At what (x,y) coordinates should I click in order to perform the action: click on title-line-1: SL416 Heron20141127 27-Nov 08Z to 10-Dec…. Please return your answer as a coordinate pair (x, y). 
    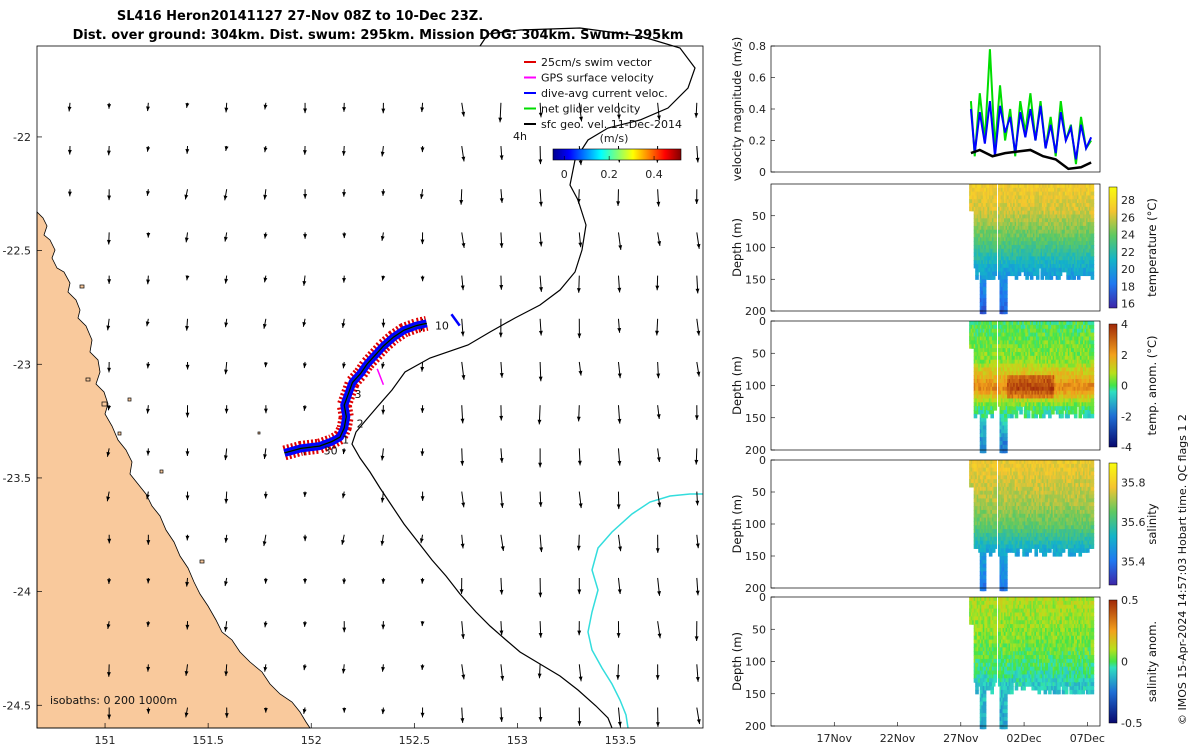
    Looking at the image, I should click on (300, 16).